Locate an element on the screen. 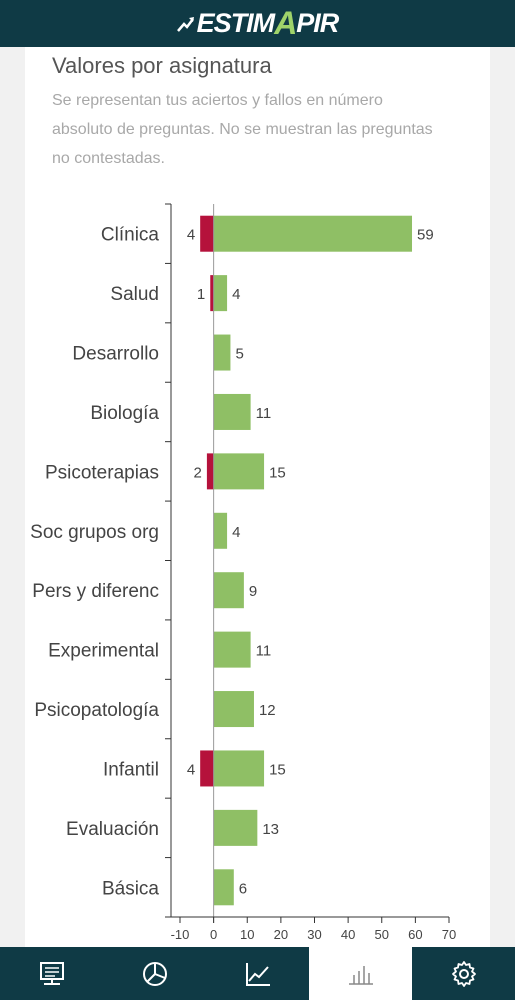  x-tick-label: 30 is located at coordinates (314, 934).